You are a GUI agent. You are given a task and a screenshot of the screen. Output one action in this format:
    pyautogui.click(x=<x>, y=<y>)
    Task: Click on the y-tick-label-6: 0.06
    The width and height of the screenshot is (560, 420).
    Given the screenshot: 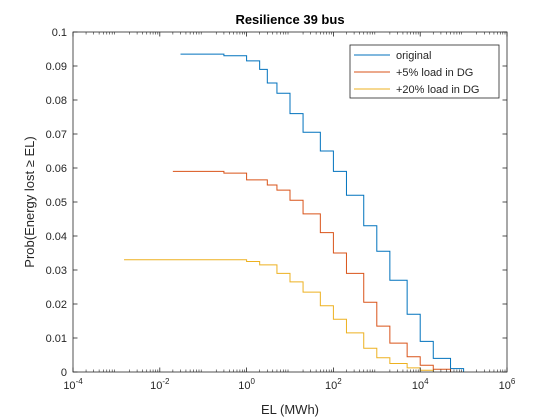 What is the action you would take?
    pyautogui.click(x=56, y=169)
    